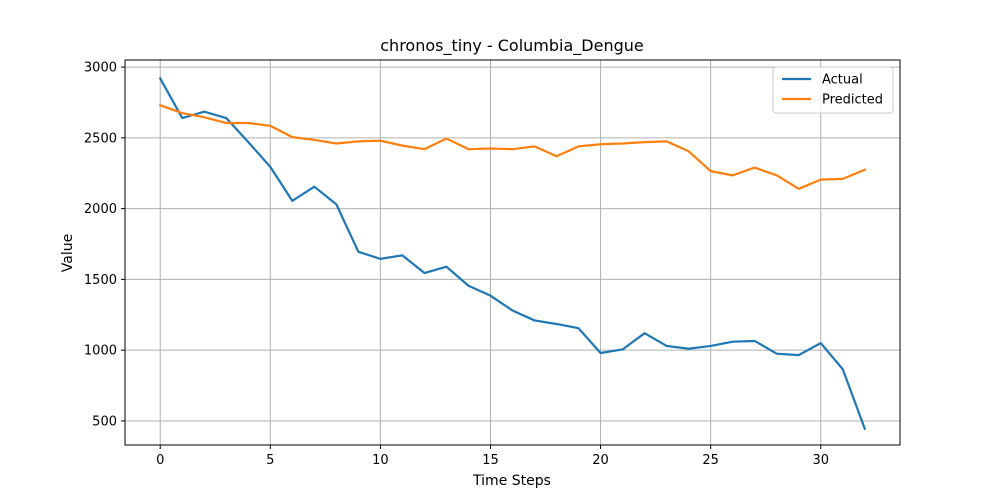 The height and width of the screenshot is (504, 1000). What do you see at coordinates (710, 460) in the screenshot?
I see `x-tick-label: 25` at bounding box center [710, 460].